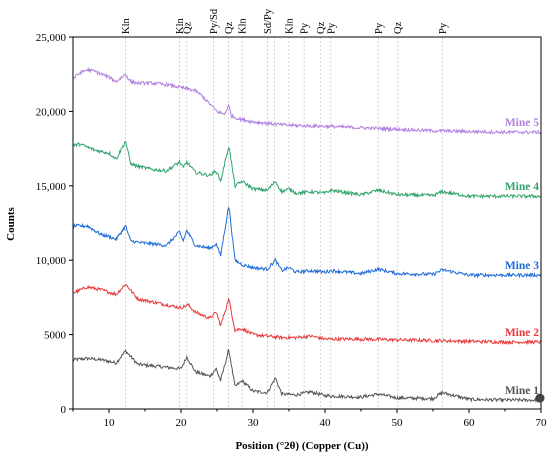 This screenshot has width=550, height=461. I want to click on series-label: Mine 3, so click(522, 266).